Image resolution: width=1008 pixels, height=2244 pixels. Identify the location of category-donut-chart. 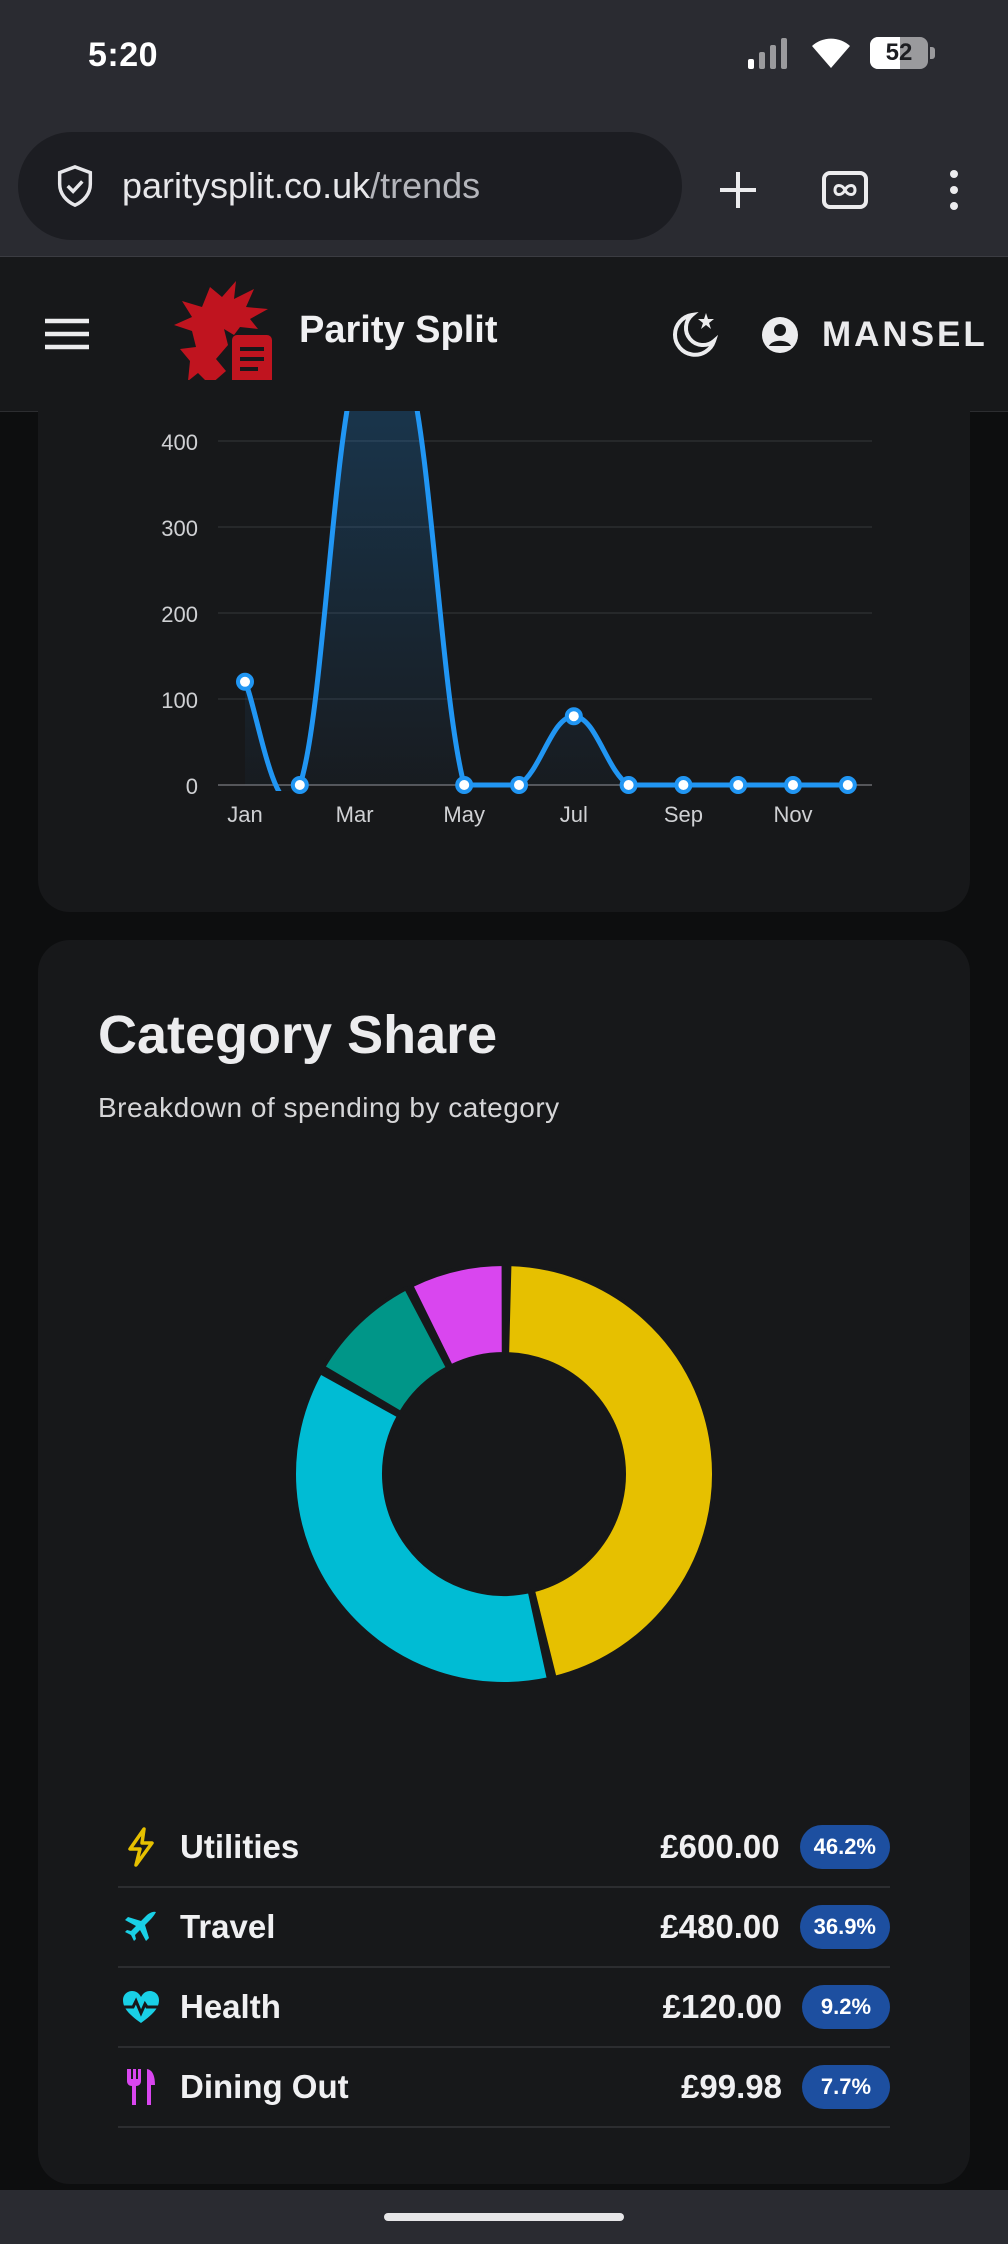
(504, 1474).